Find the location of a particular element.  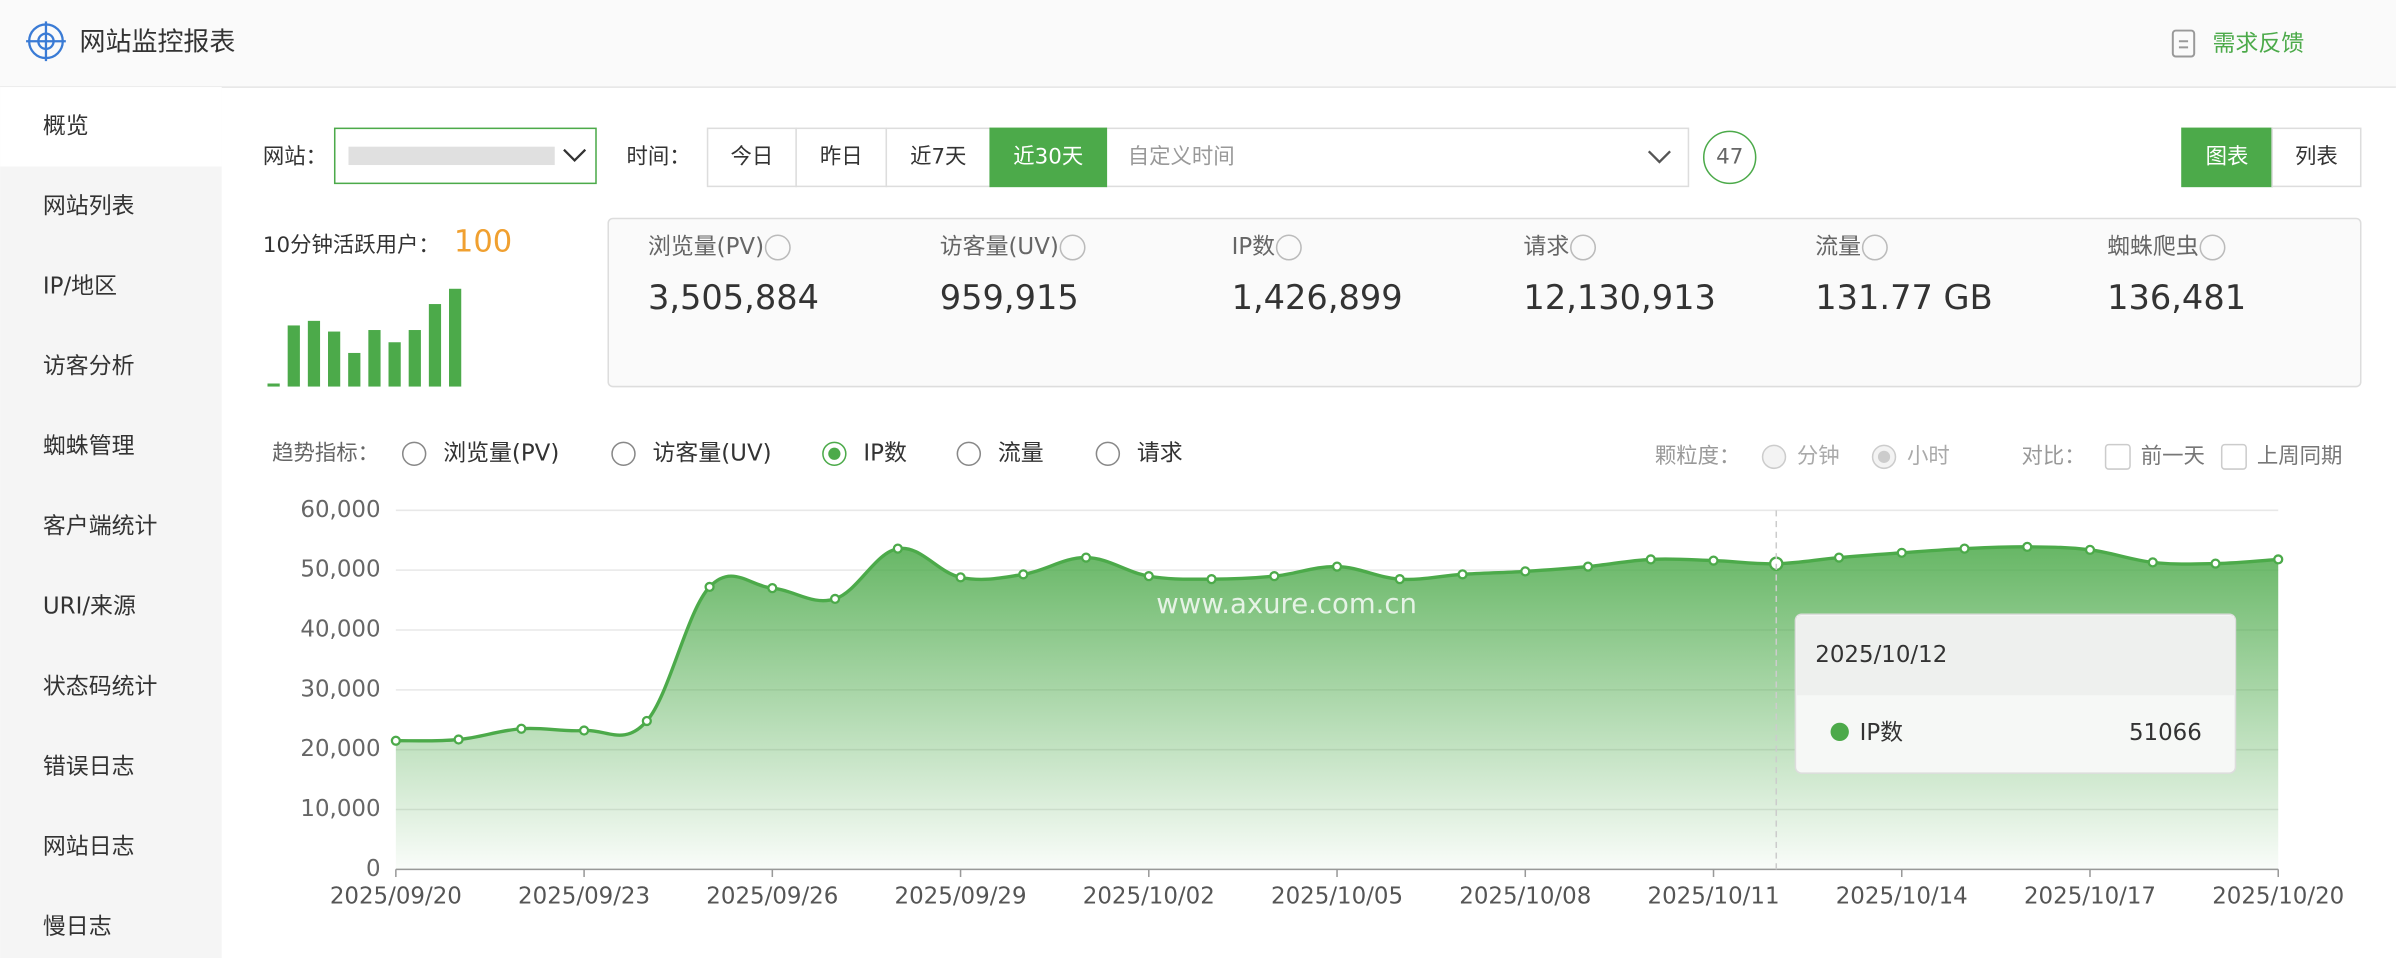

tooltip-header is located at coordinates (2015, 655).